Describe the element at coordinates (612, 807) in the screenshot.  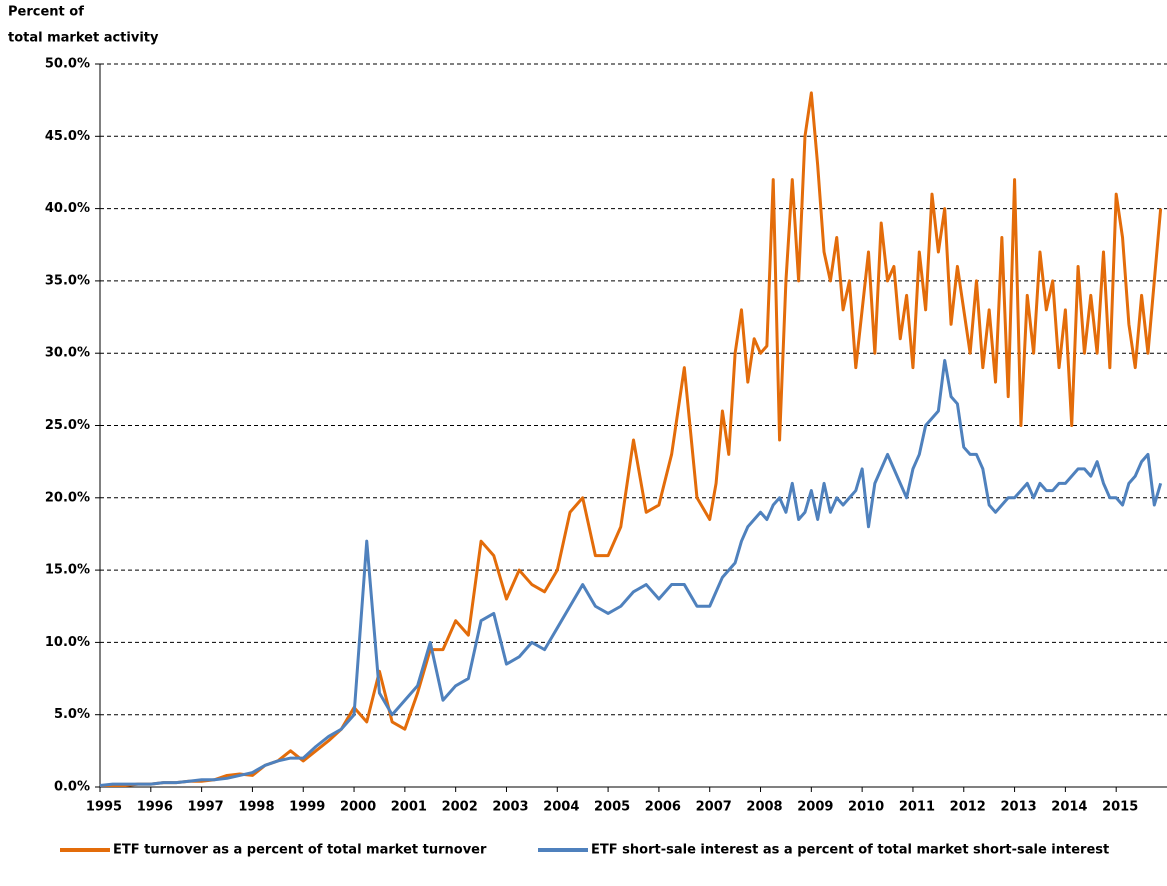
I see `x-tick-label: 2005` at that location.